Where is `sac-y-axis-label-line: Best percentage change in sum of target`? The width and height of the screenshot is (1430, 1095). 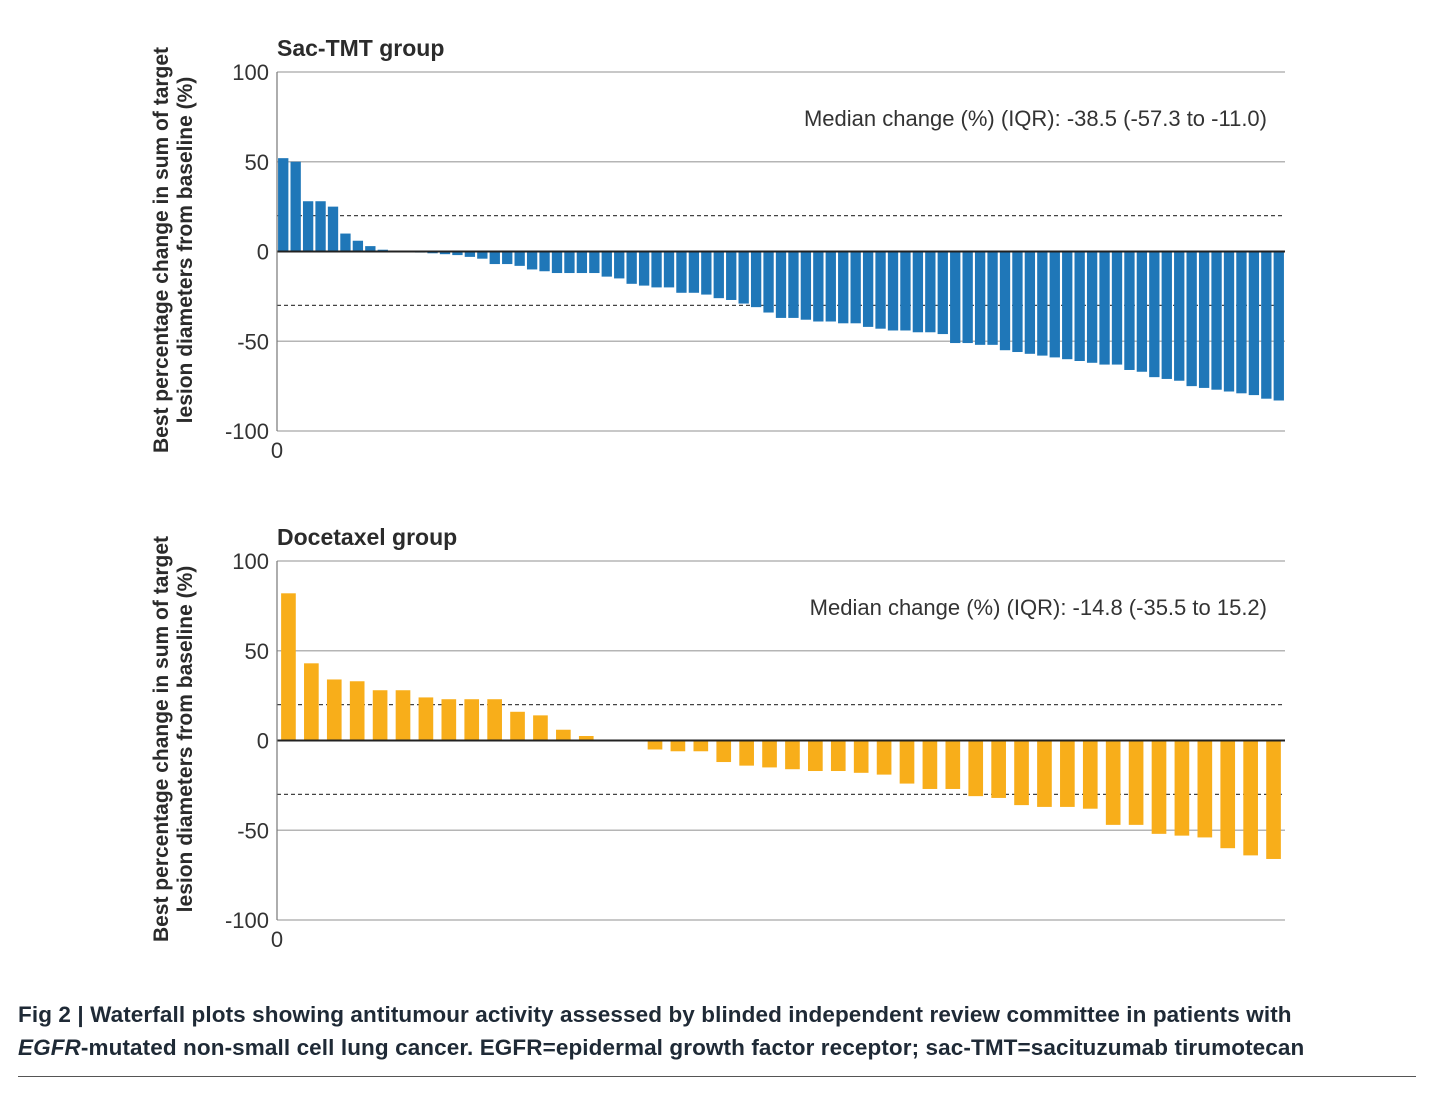
sac-y-axis-label-line: Best percentage change in sum of target is located at coordinates (161, 250).